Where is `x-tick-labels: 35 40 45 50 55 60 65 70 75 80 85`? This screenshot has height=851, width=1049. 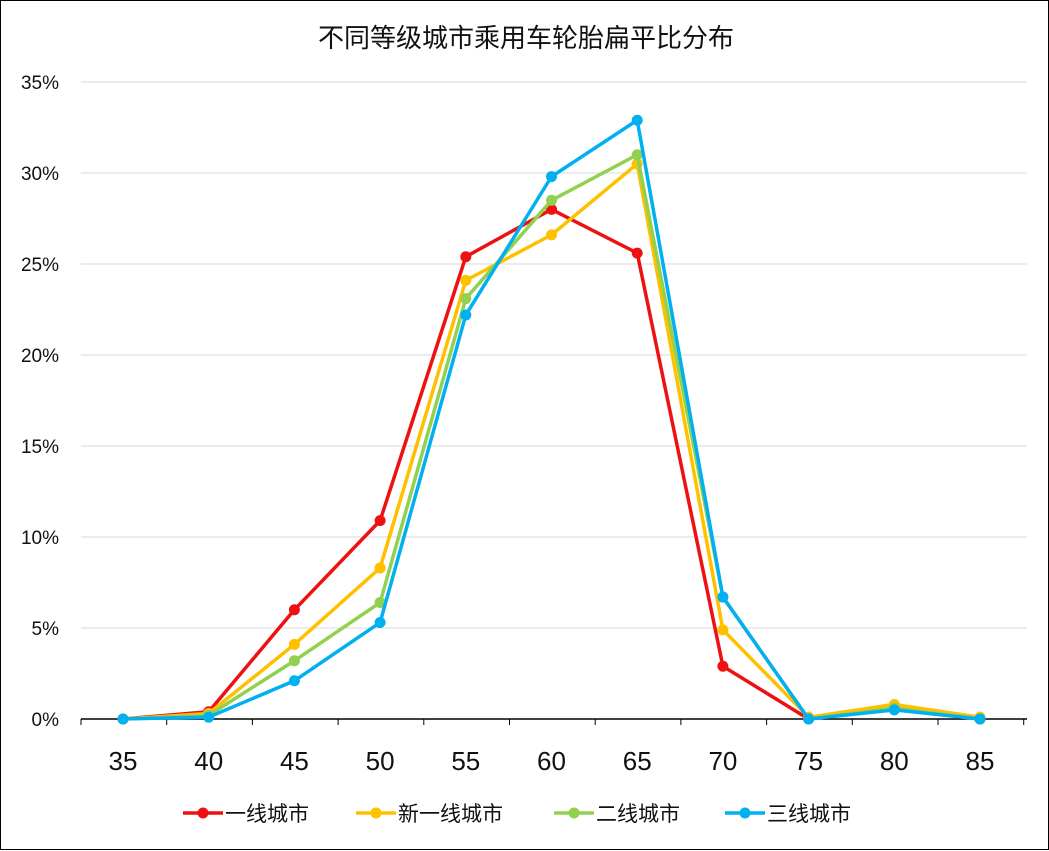 x-tick-labels: 35 40 45 50 55 60 65 70 75 80 85 is located at coordinates (552, 761).